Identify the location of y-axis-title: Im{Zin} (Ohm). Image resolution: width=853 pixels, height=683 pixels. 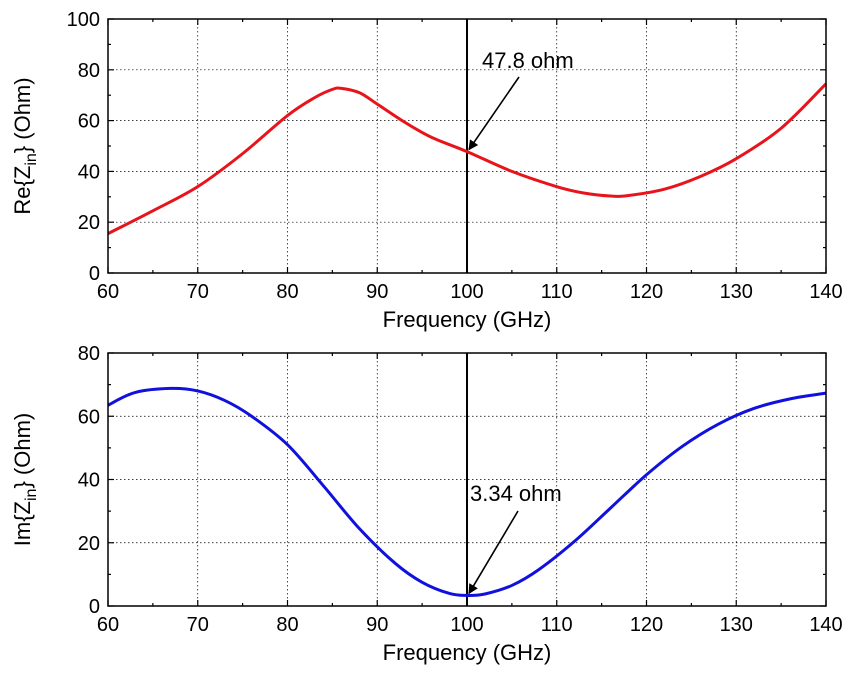
(25, 479).